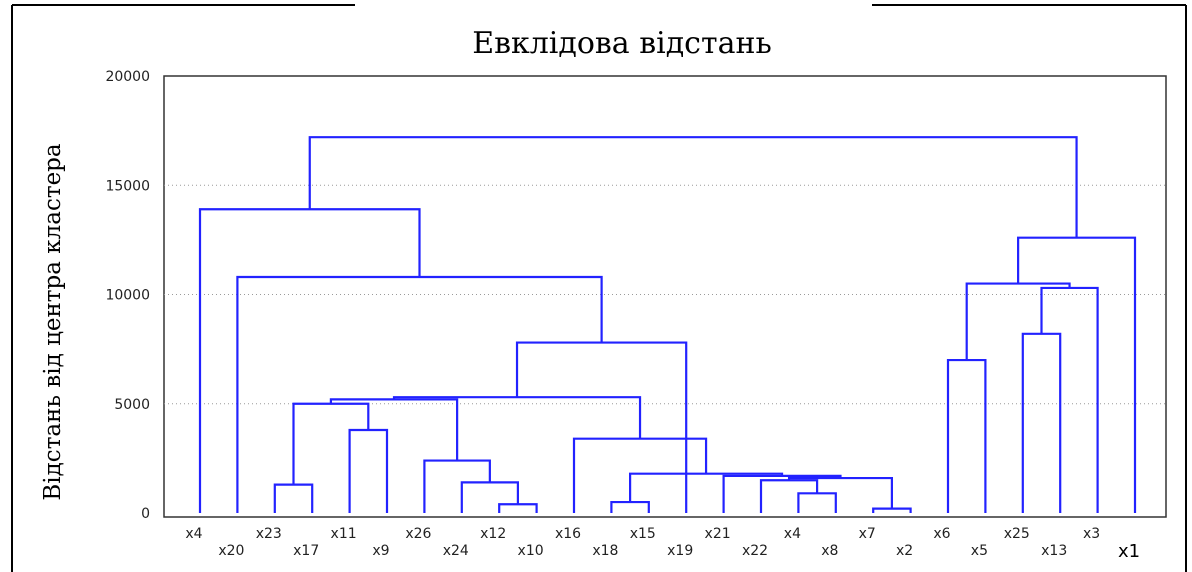 The width and height of the screenshot is (1192, 572). I want to click on leaf-label: x18, so click(605, 551).